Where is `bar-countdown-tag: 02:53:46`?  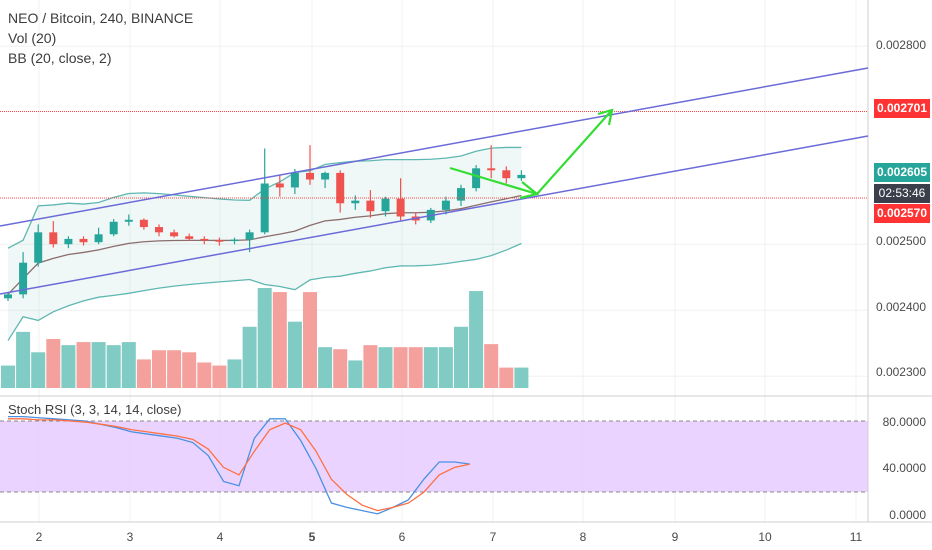
bar-countdown-tag: 02:53:46 is located at coordinates (902, 193).